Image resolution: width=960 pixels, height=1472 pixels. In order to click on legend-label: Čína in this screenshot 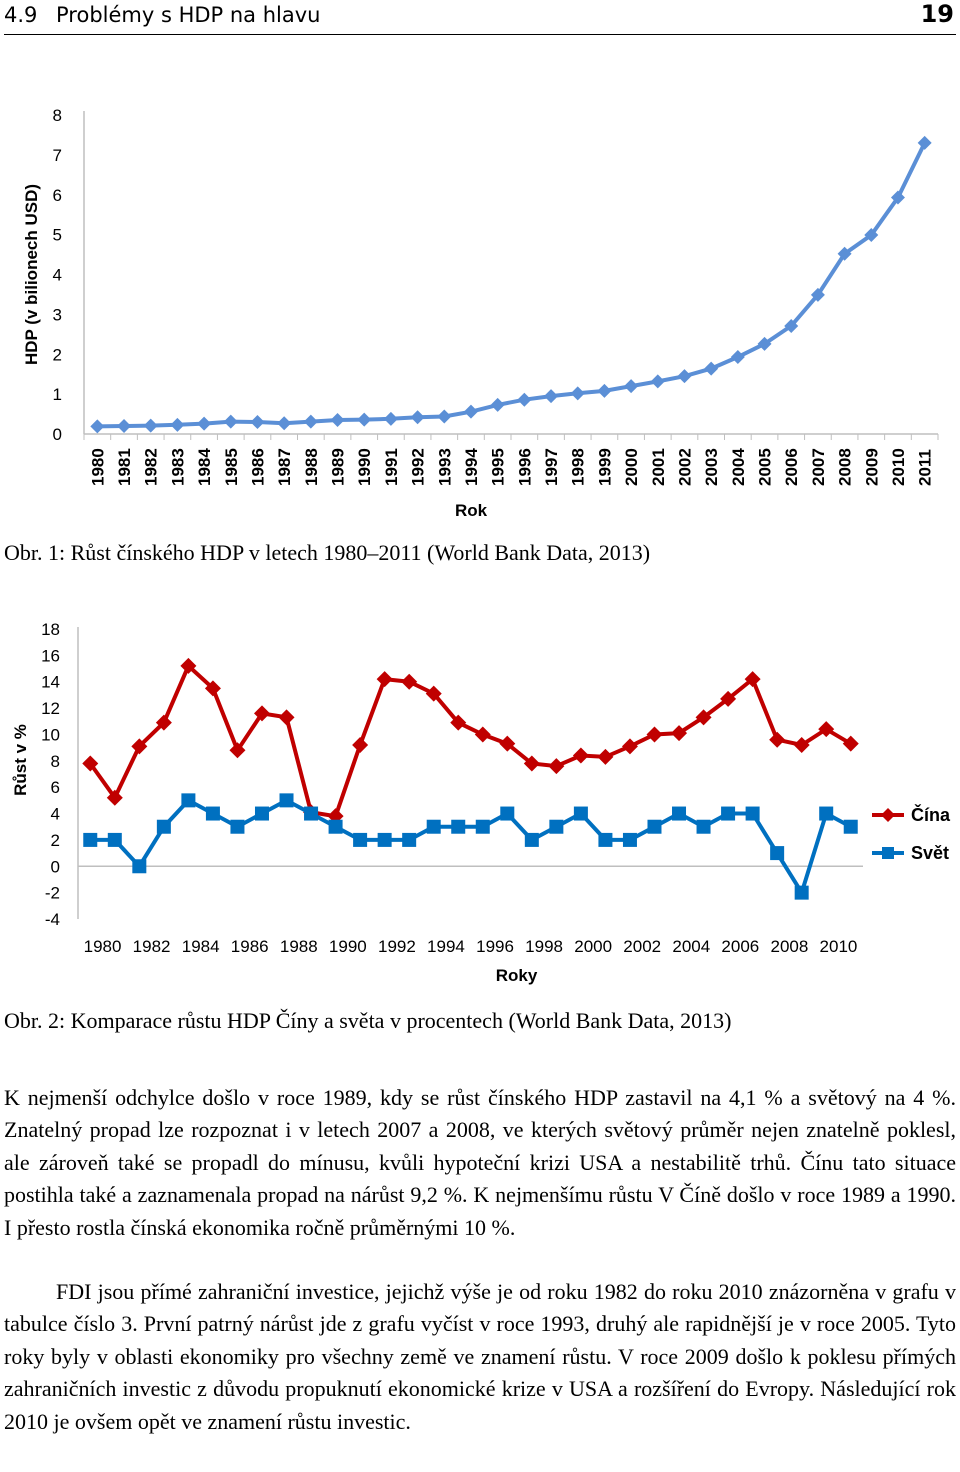, I will do `click(931, 814)`.